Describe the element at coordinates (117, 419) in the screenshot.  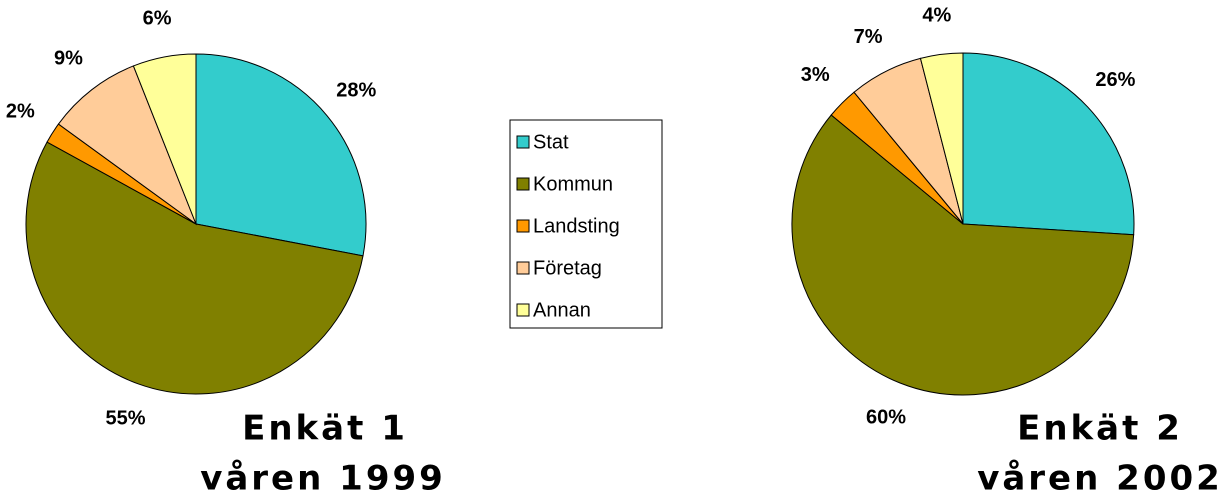
I see `data-label-value: 55` at that location.